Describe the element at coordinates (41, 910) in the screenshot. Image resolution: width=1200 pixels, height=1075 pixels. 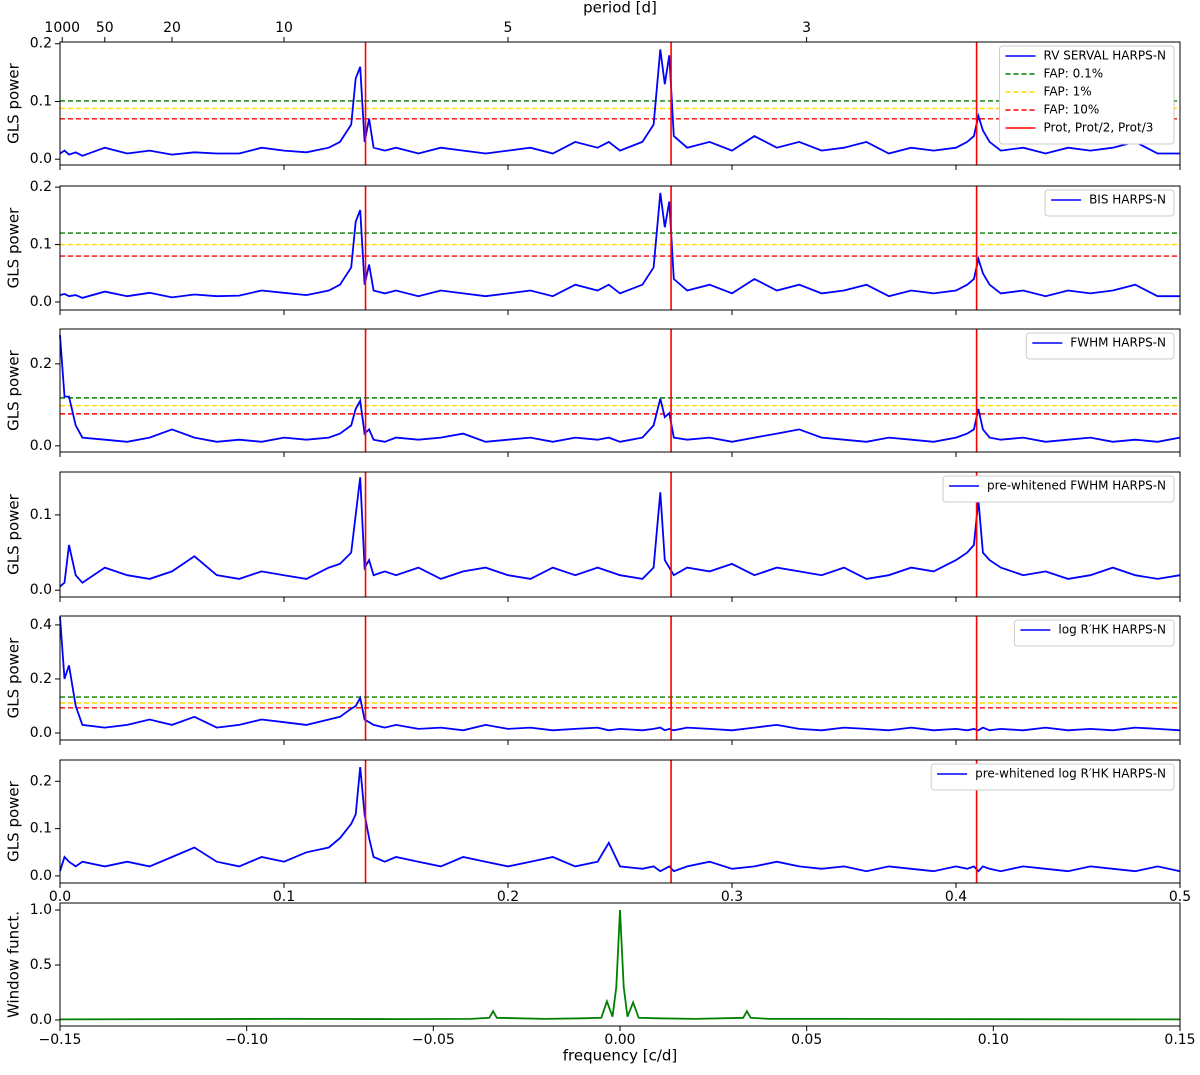
I see `y-tick-label: 1.0` at that location.